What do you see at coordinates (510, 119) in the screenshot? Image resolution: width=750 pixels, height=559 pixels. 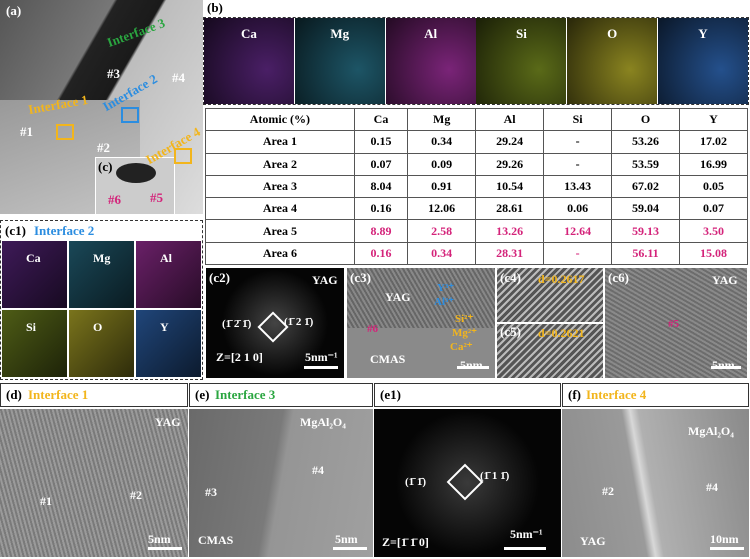 I see `header-cell: Al` at bounding box center [510, 119].